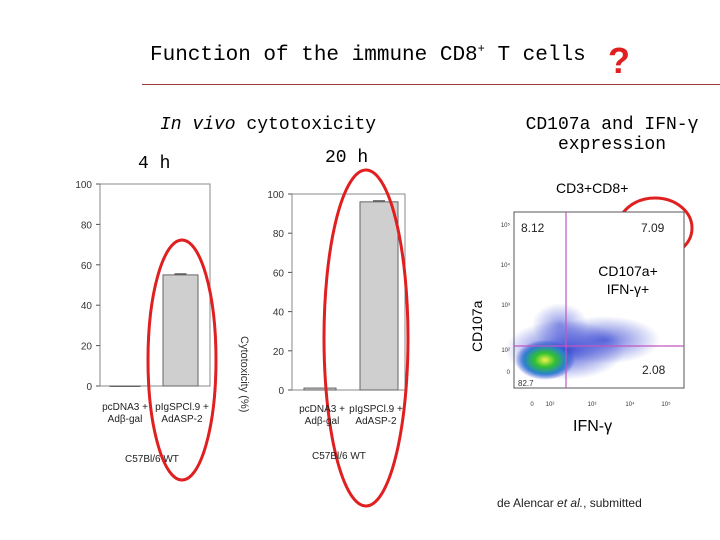  Describe the element at coordinates (182, 413) in the screenshot. I see `chart4h-xlabel-2: pIgSPCl.9 + AdASP-2` at that location.